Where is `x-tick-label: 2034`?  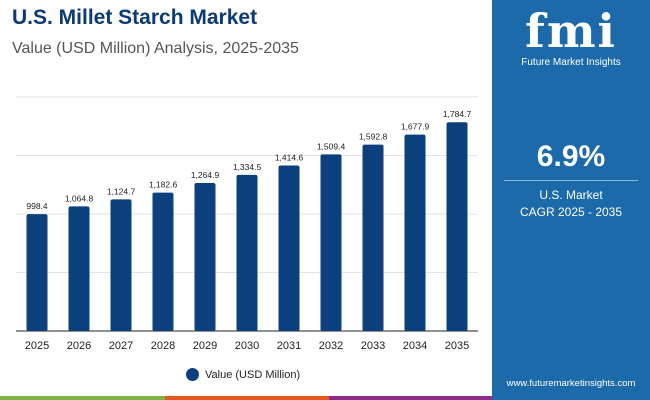
x-tick-label: 2034 is located at coordinates (415, 346).